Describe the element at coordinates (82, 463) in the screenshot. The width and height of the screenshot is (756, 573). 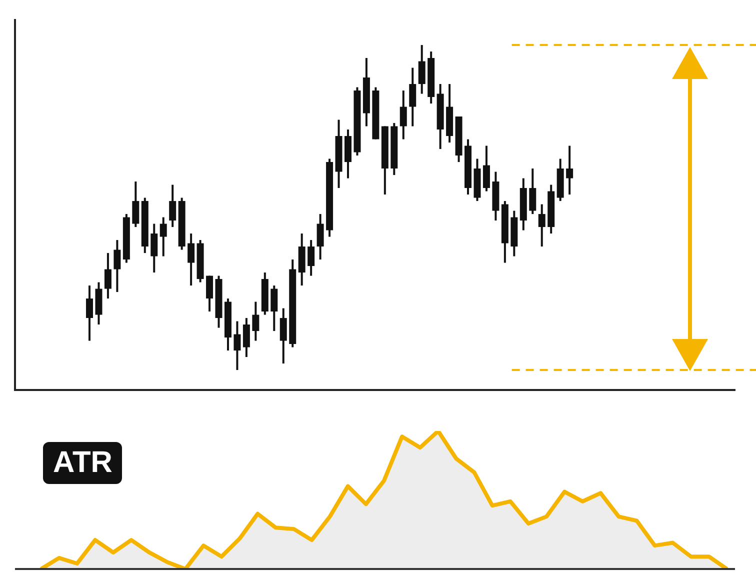
I see `text: ATR` at that location.